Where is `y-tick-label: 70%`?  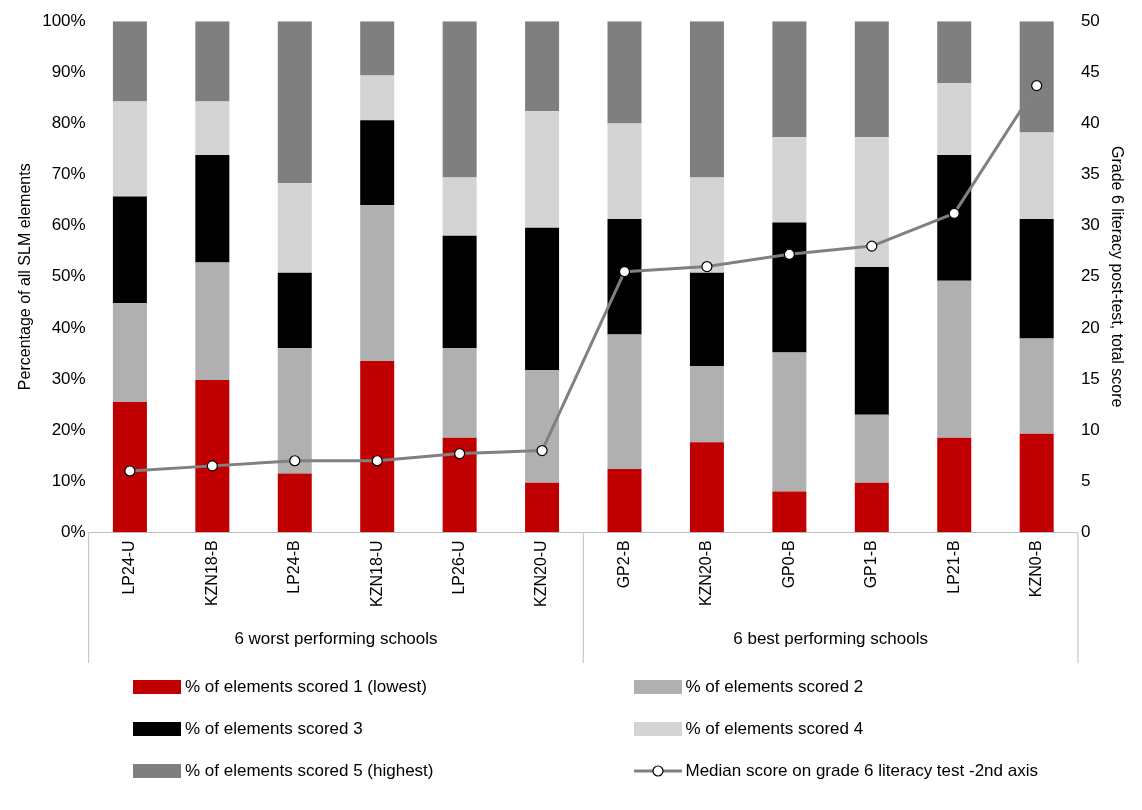 y-tick-label: 70% is located at coordinates (68, 174).